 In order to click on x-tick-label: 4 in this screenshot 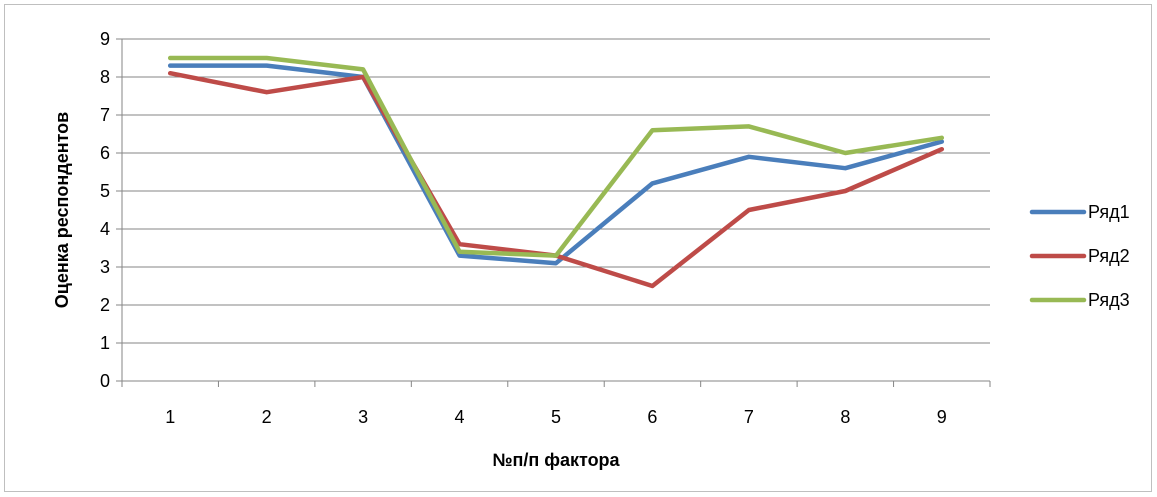, I will do `click(460, 417)`.